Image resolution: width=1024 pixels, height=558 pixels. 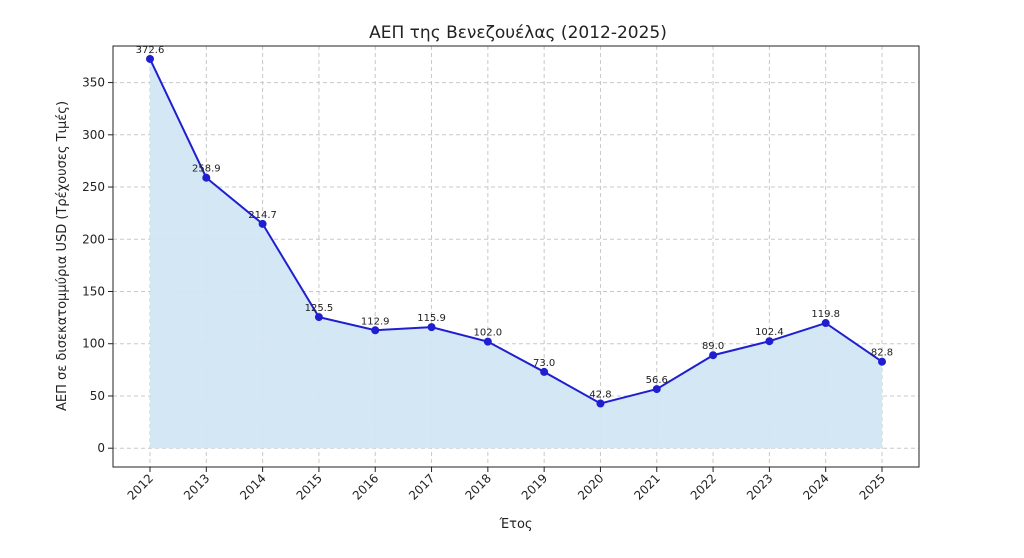 What do you see at coordinates (97, 396) in the screenshot?
I see `y-tick-label: 50` at bounding box center [97, 396].